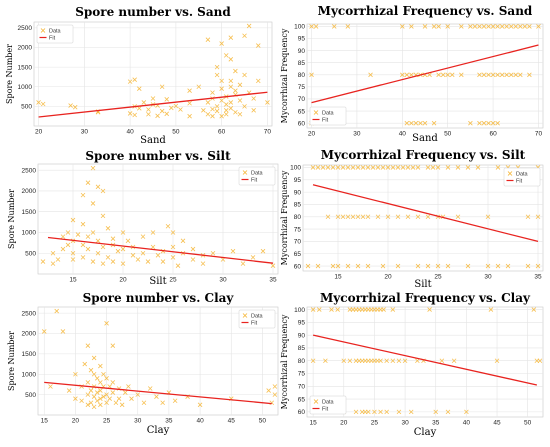 This screenshot has width=550, height=447. Describe the element at coordinates (158, 156) in the screenshot. I see `chart-title: Spore number vs. Silt` at that location.